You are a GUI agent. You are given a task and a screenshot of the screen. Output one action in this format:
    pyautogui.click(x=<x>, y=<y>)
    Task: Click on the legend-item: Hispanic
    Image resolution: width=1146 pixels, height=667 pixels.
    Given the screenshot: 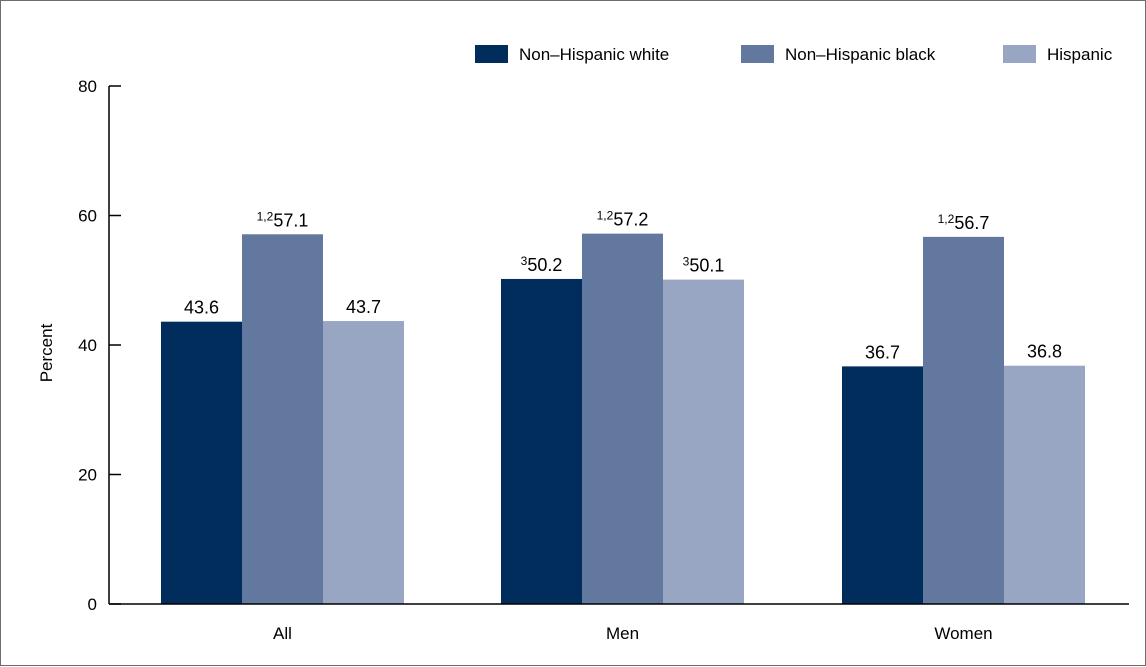 What is the action you would take?
    pyautogui.click(x=1058, y=54)
    